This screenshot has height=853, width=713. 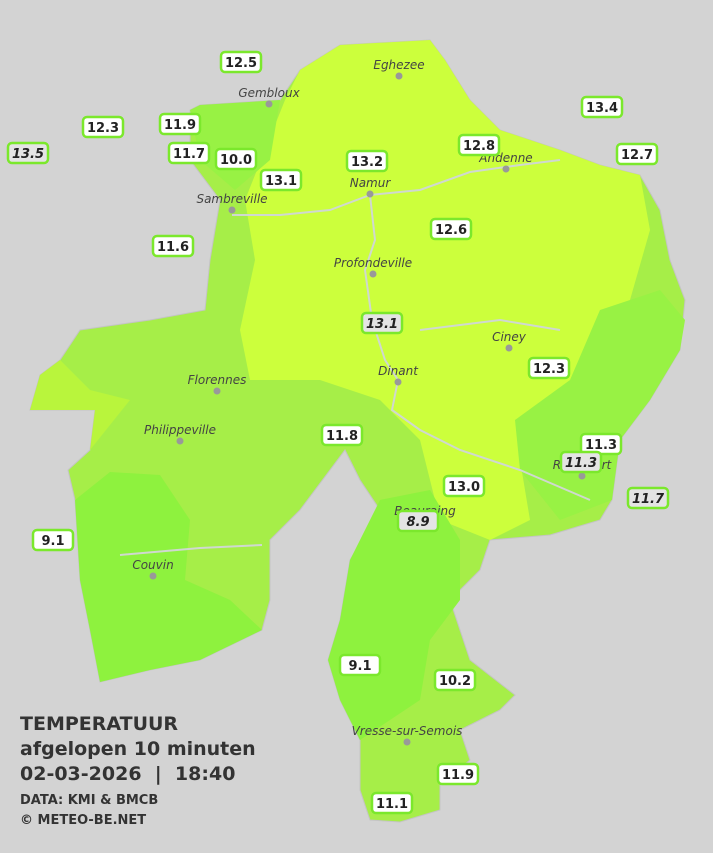 I want to click on station-value: 13.2, so click(x=367, y=162).